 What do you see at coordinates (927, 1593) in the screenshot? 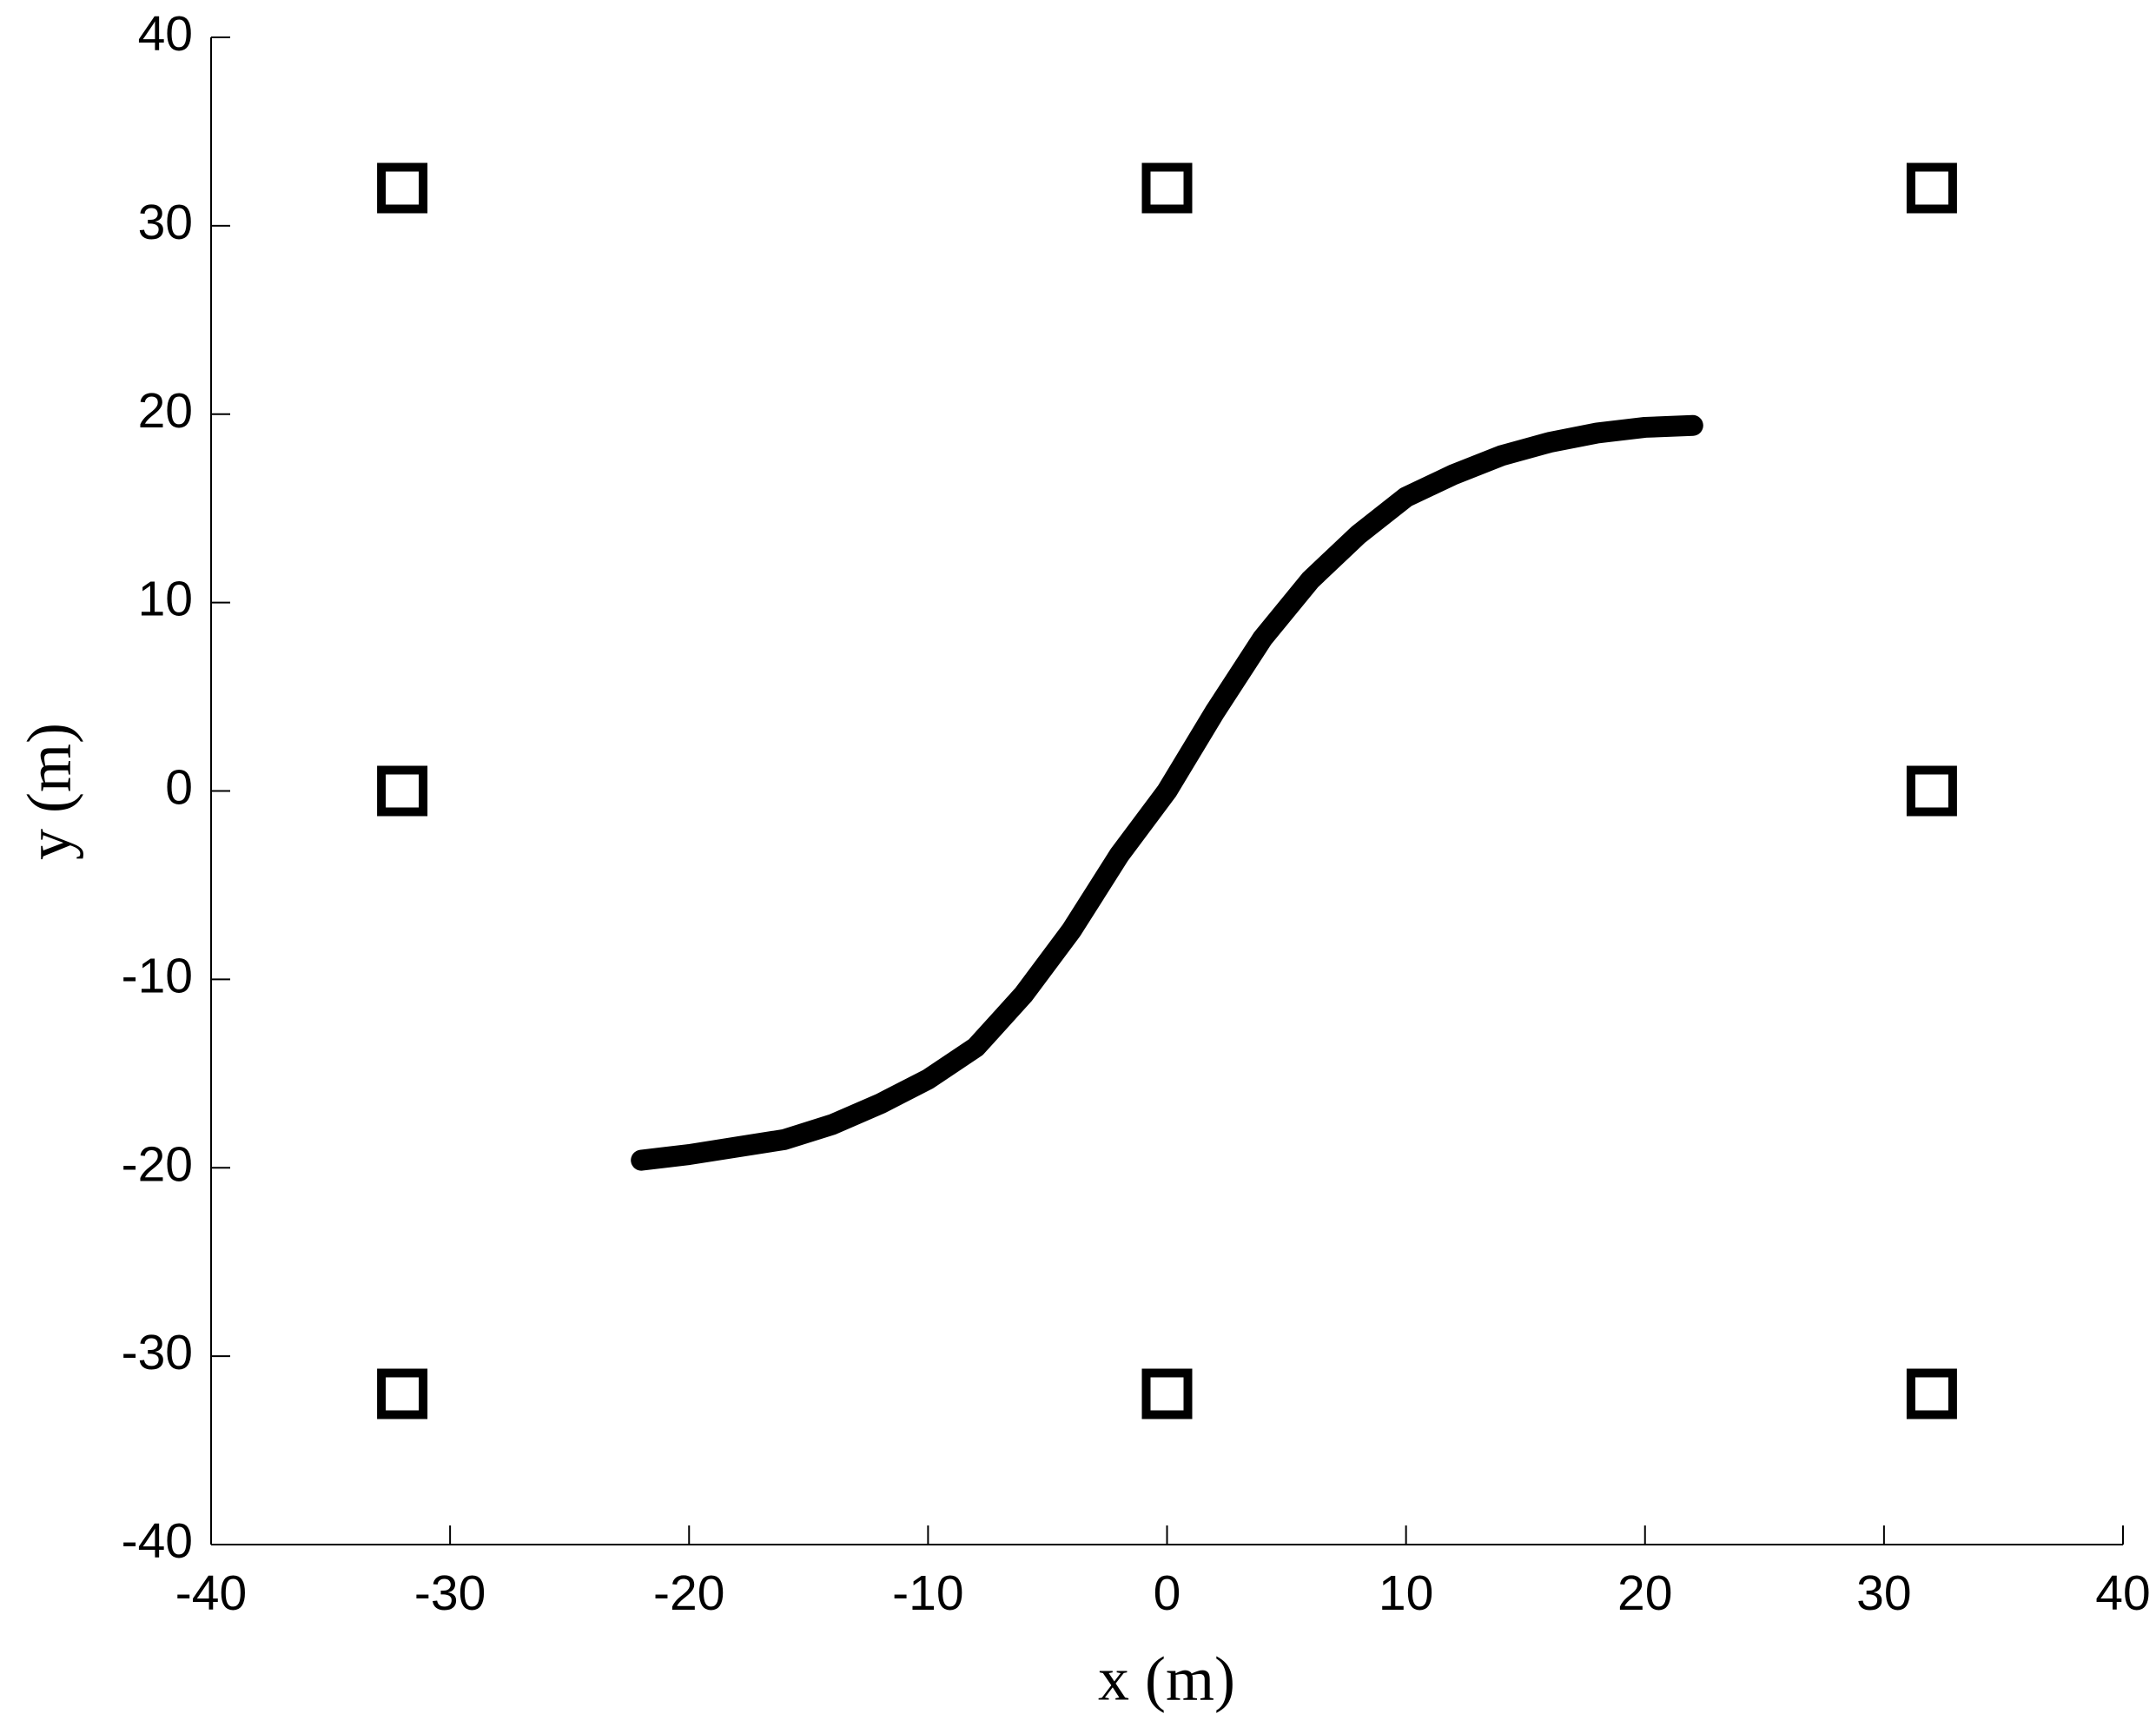
I see `x-tick-label: -10` at bounding box center [927, 1593].